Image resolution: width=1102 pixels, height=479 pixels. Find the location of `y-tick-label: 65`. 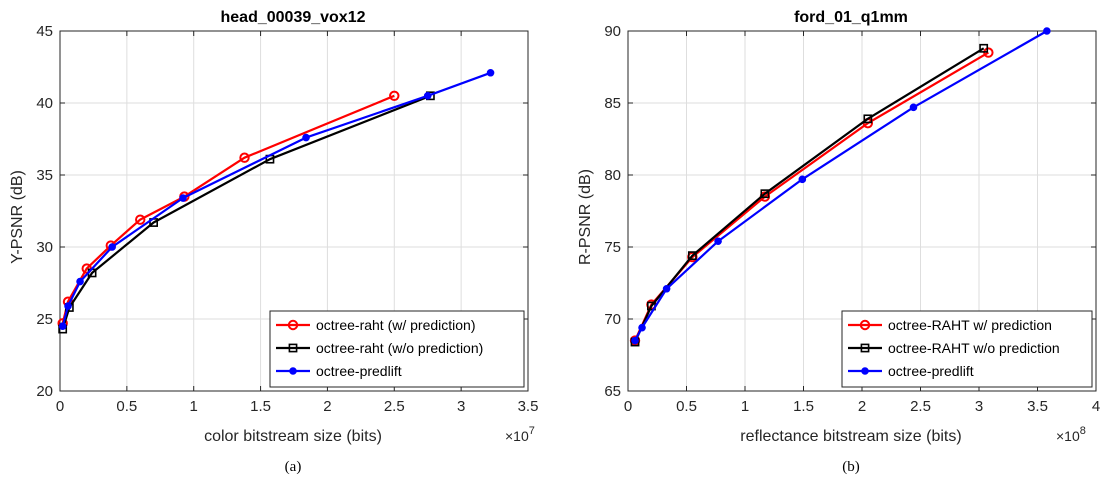

y-tick-label: 65 is located at coordinates (612, 391).